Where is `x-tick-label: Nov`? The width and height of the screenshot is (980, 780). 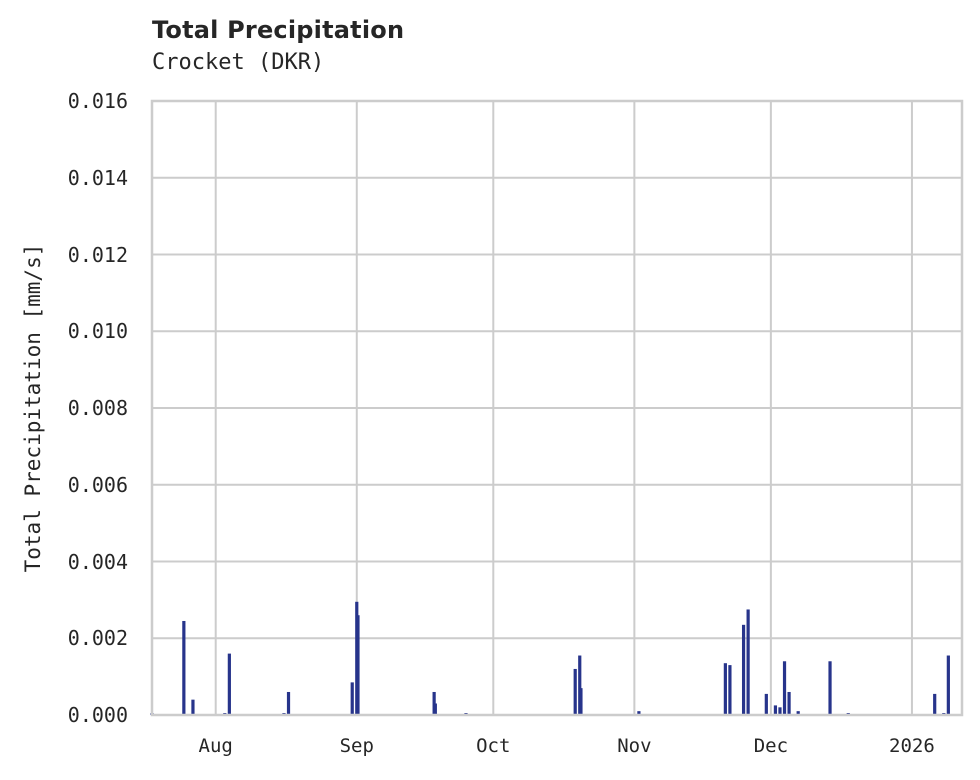
x-tick-label: Nov is located at coordinates (634, 746).